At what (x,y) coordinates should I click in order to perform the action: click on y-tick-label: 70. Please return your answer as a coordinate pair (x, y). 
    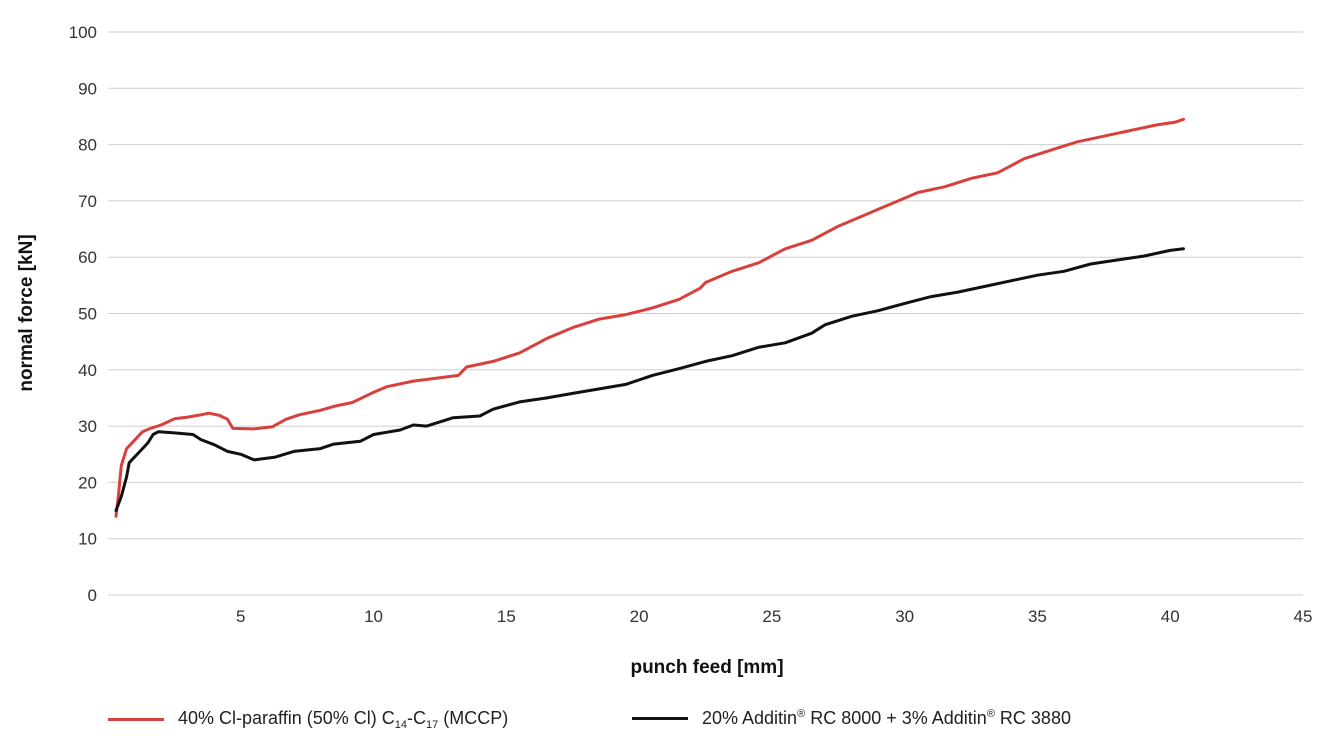
    Looking at the image, I should click on (87, 201).